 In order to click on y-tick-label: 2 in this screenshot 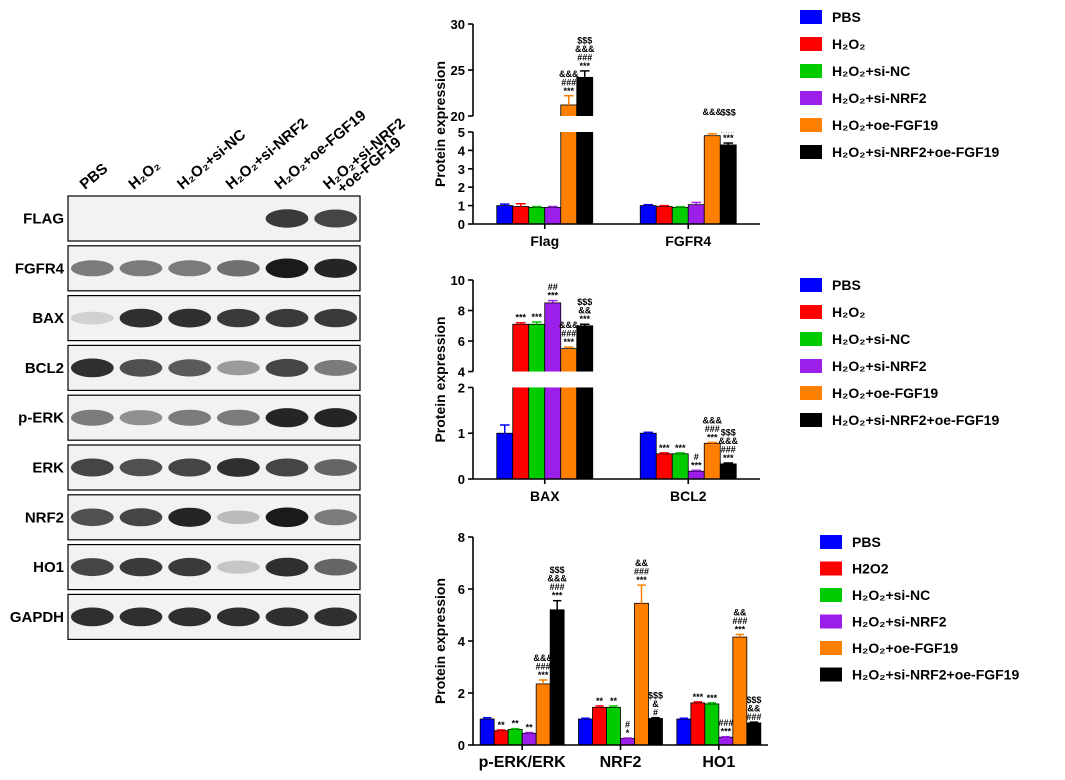, I will do `click(461, 387)`.